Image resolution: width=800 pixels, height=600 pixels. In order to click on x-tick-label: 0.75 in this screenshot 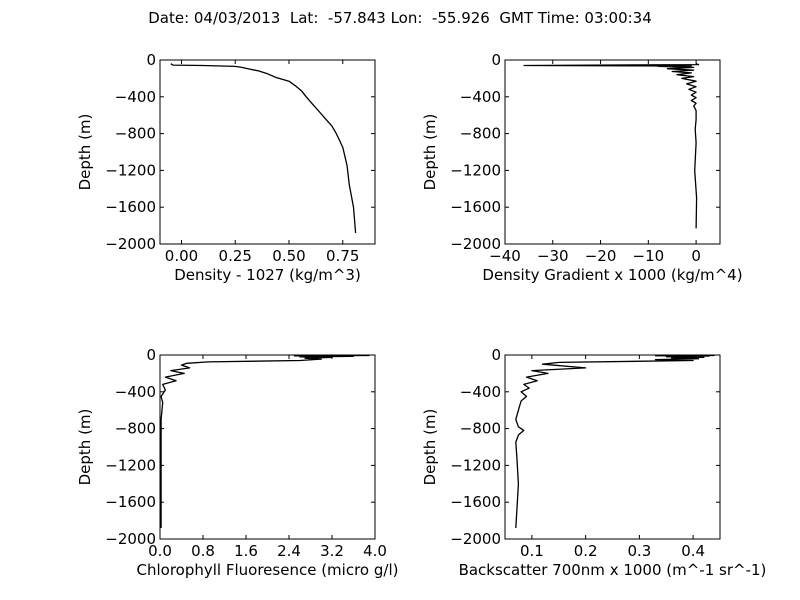, I will do `click(342, 256)`.